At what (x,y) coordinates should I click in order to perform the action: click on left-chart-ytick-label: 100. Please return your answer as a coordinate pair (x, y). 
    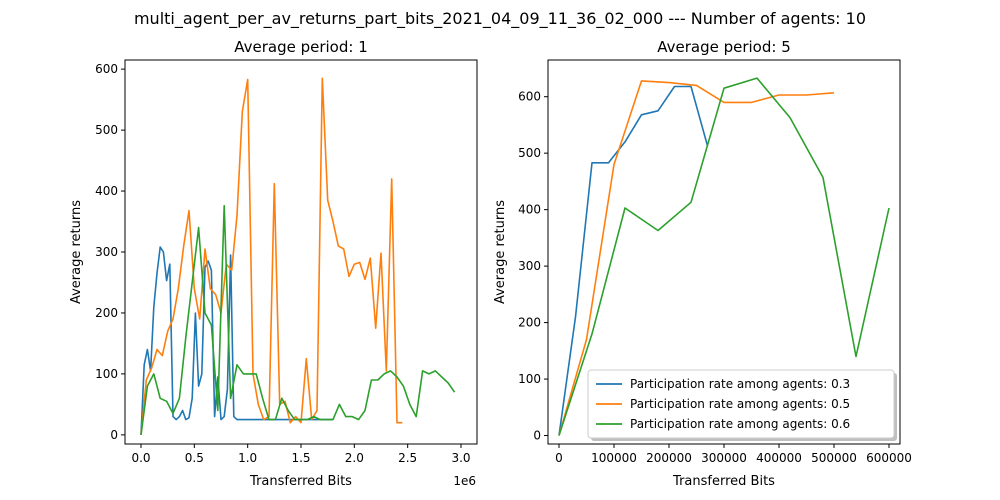
    Looking at the image, I should click on (106, 374).